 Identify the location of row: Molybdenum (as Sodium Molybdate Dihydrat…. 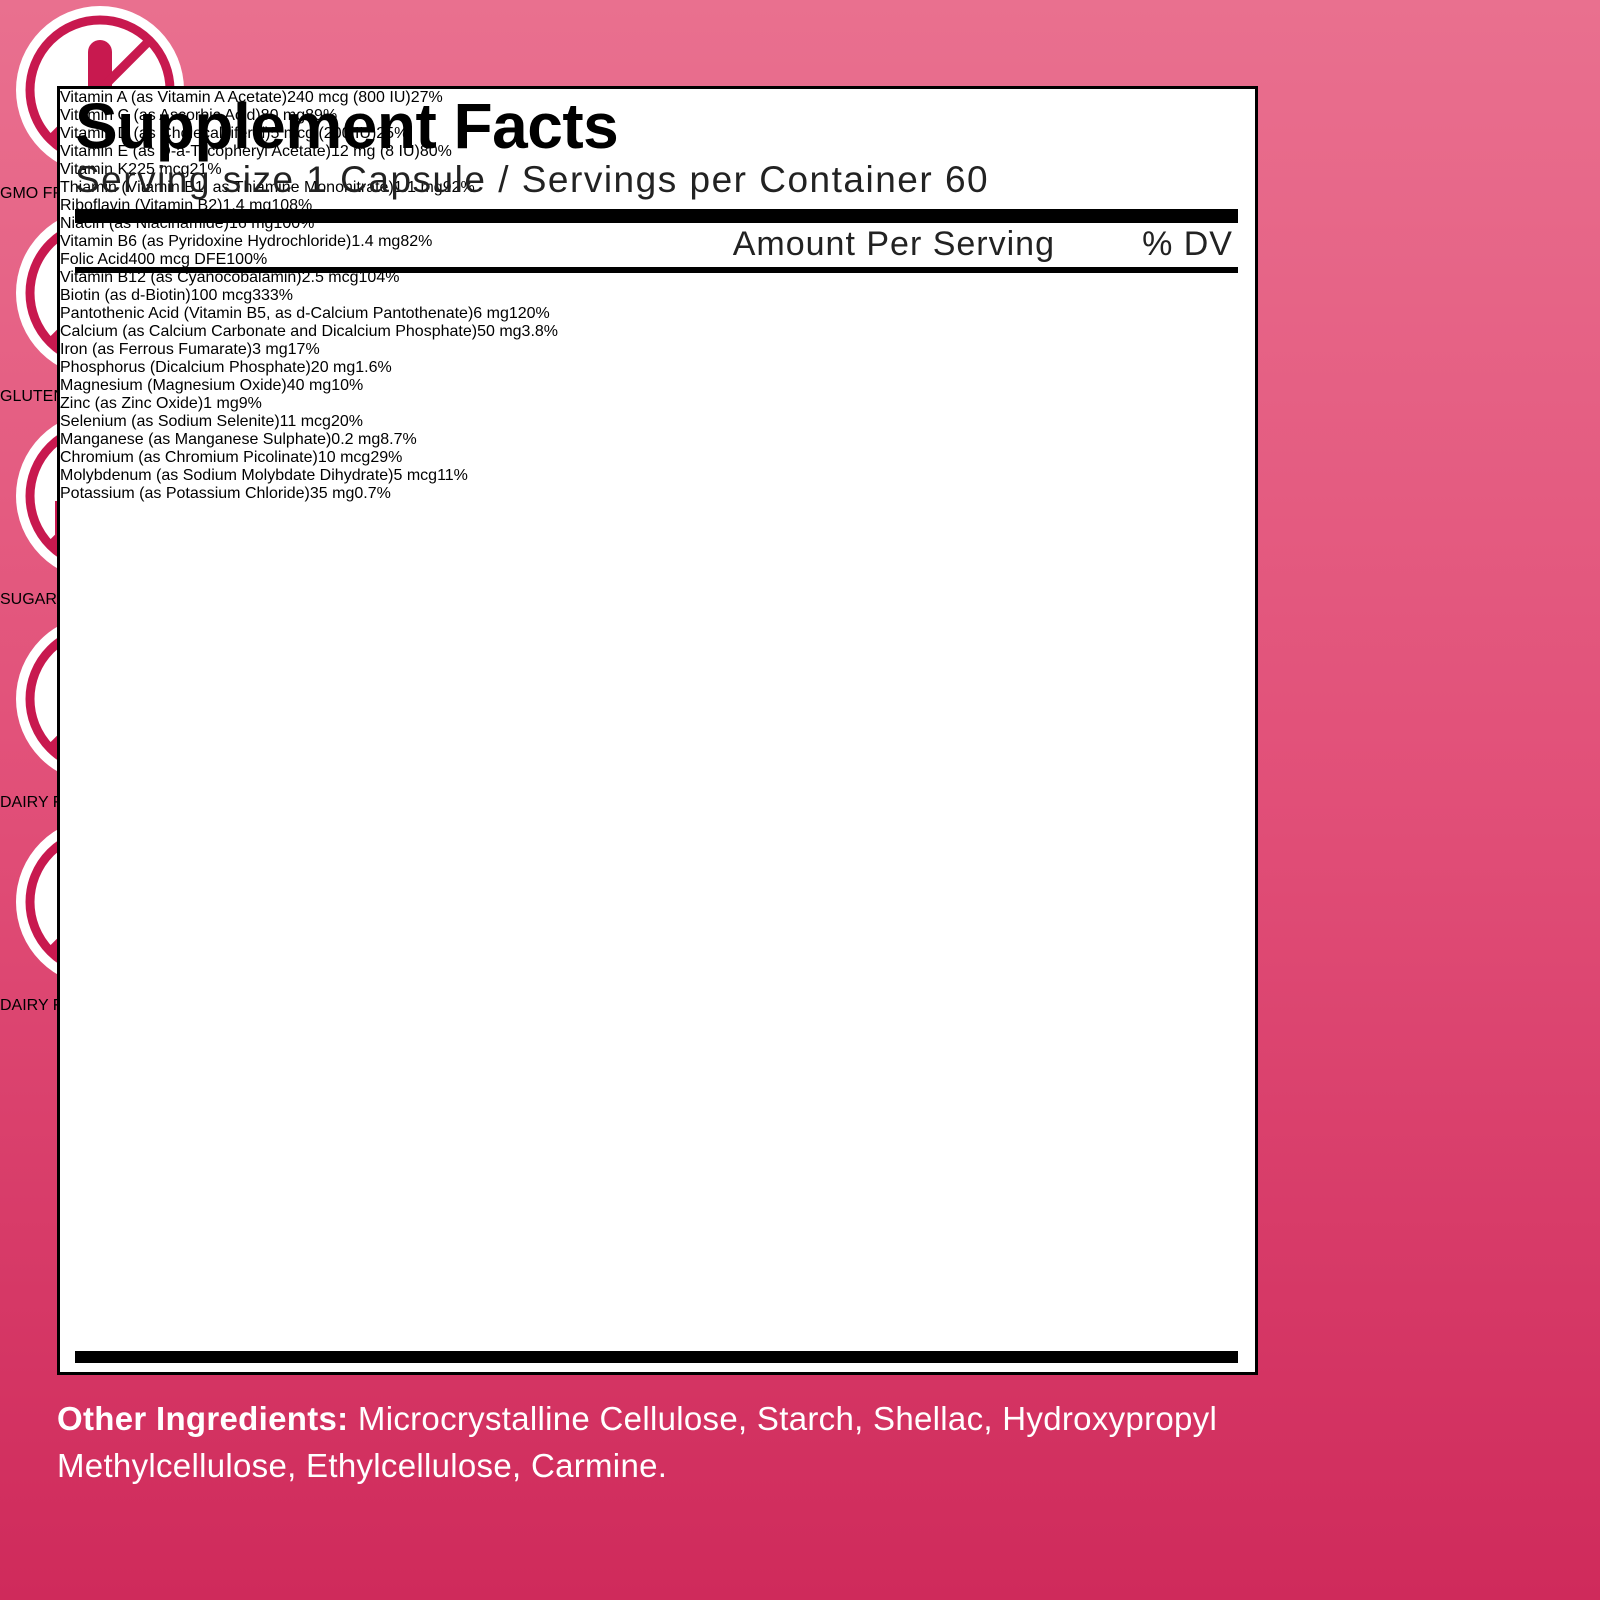
(657, 476).